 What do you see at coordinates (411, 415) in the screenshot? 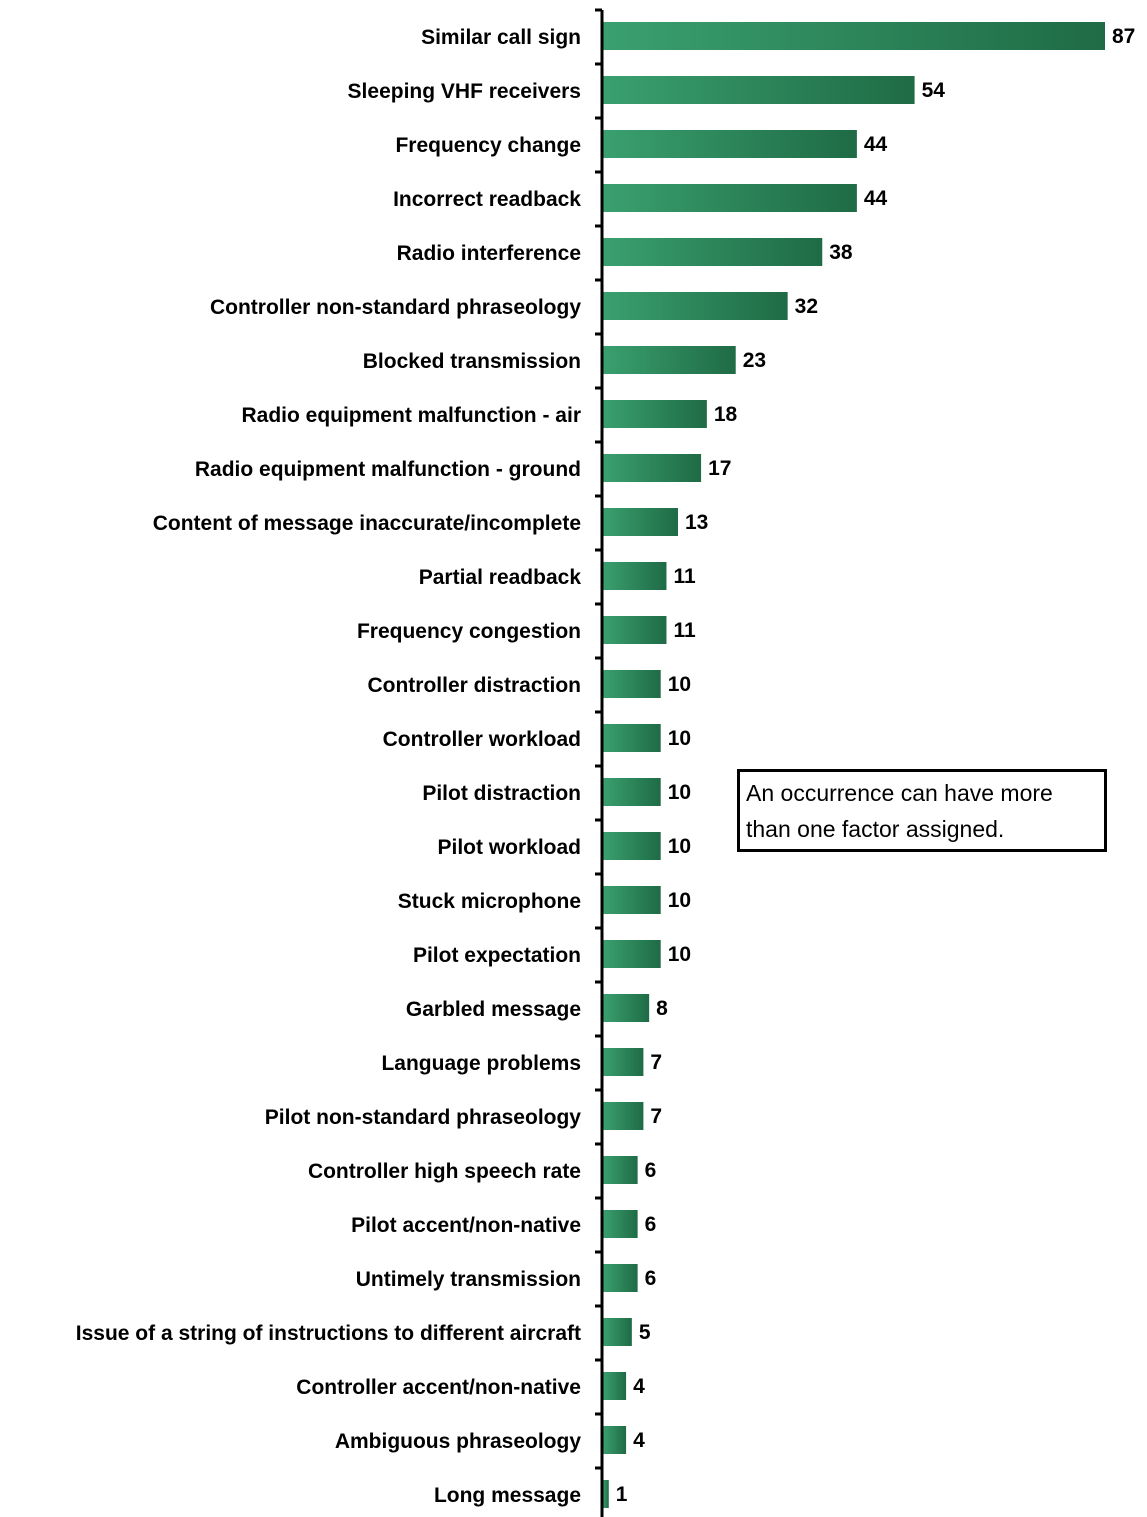
I see `category-label: Radio equipment malfunction - air` at bounding box center [411, 415].